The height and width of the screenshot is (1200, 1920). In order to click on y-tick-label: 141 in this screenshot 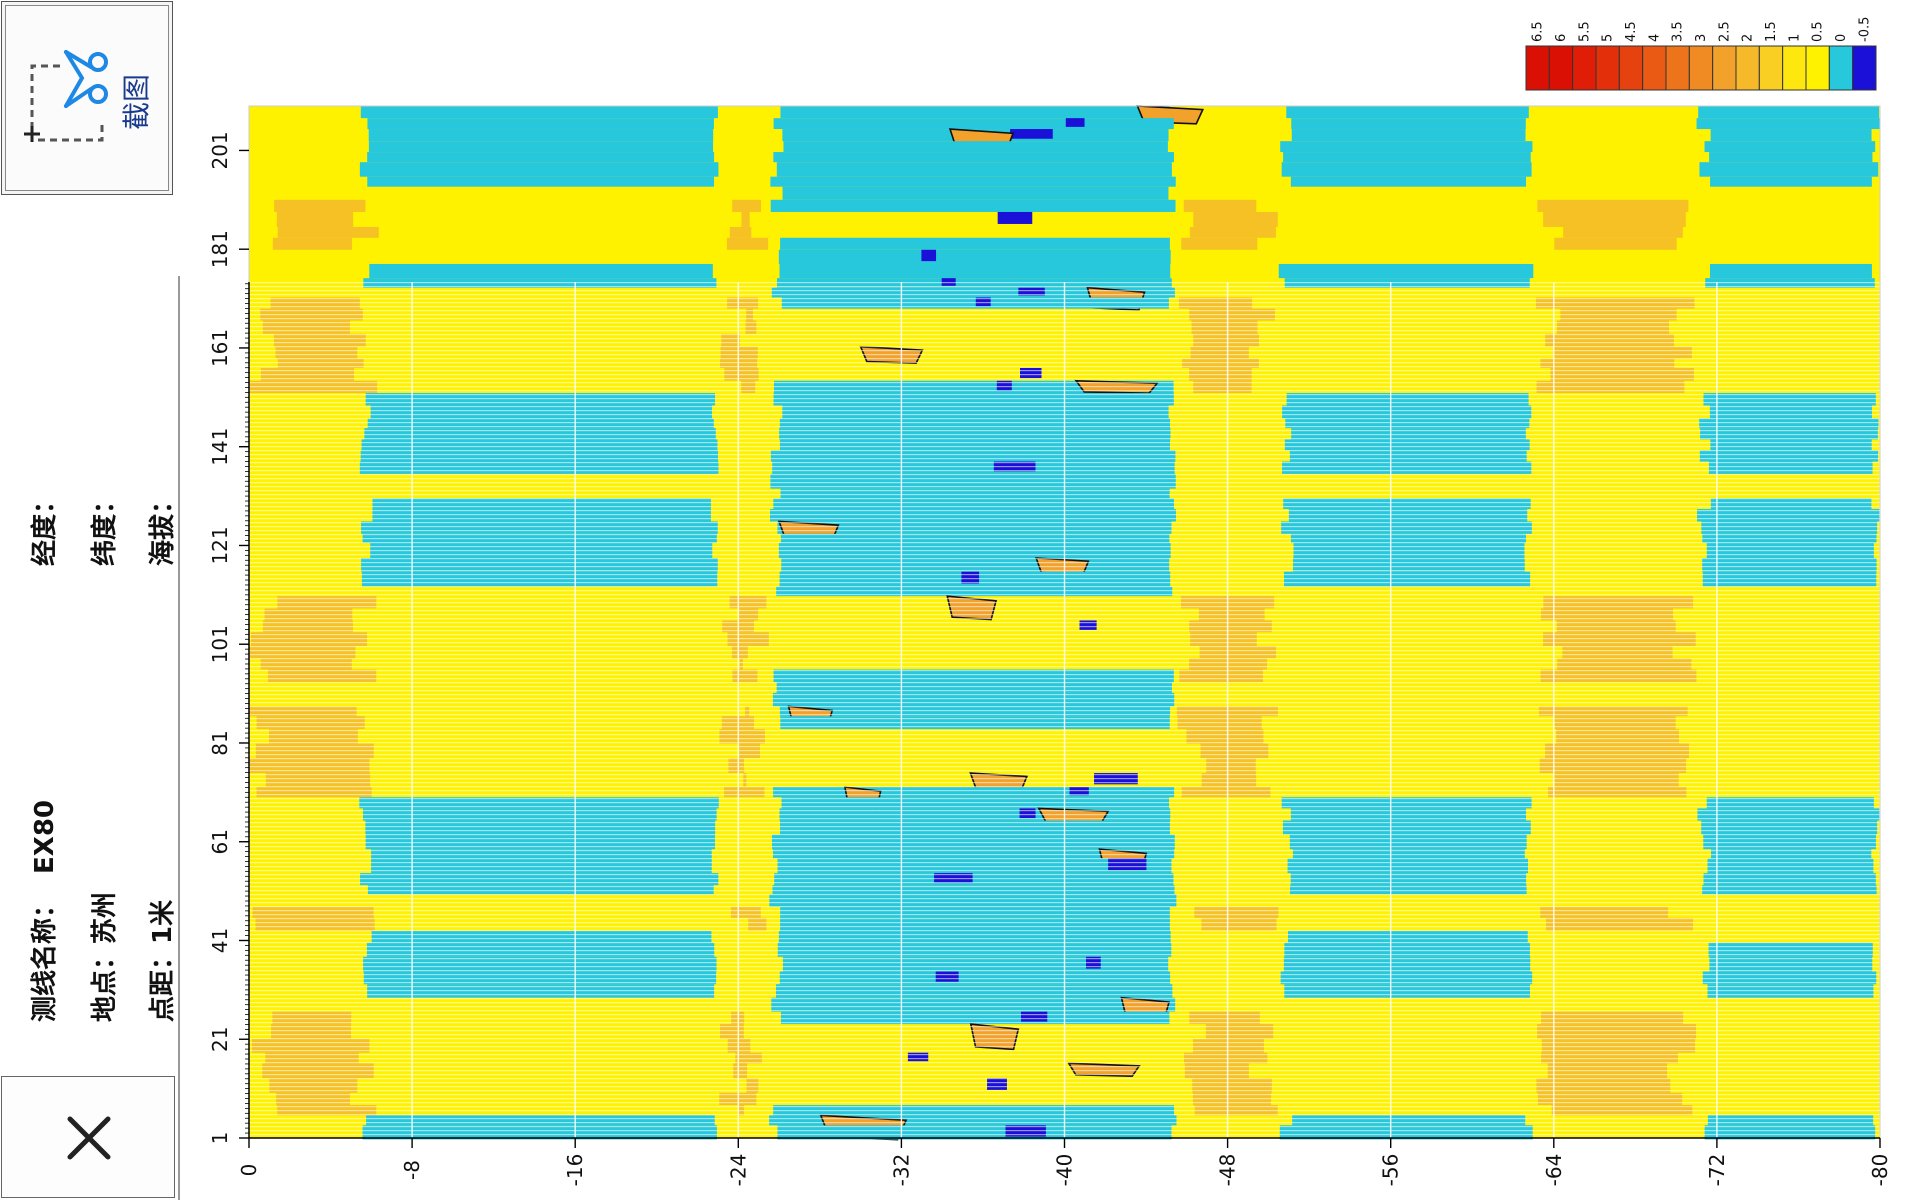, I will do `click(220, 447)`.